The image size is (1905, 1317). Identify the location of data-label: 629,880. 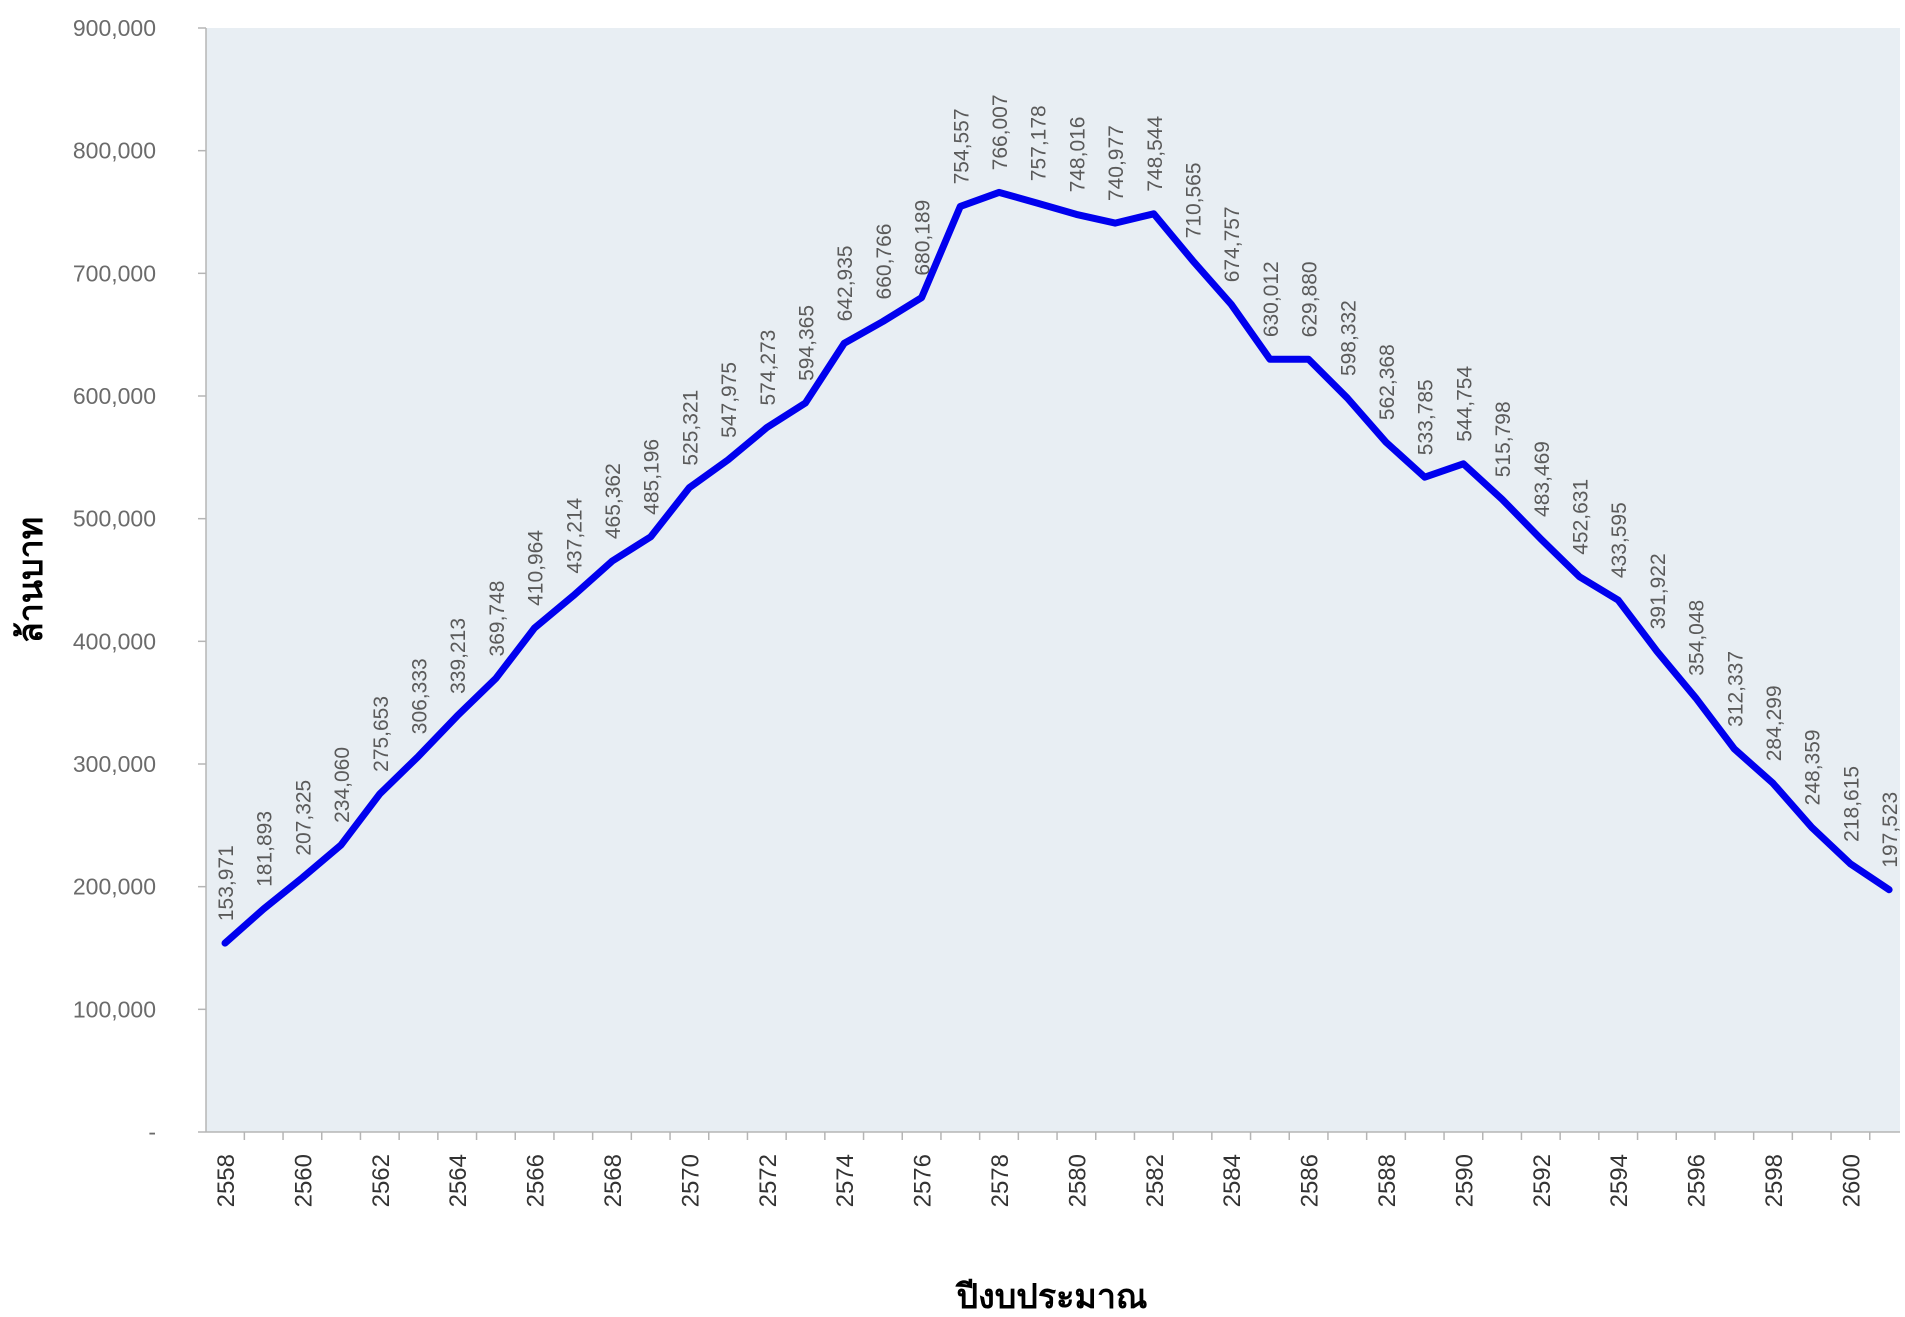
(1310, 299).